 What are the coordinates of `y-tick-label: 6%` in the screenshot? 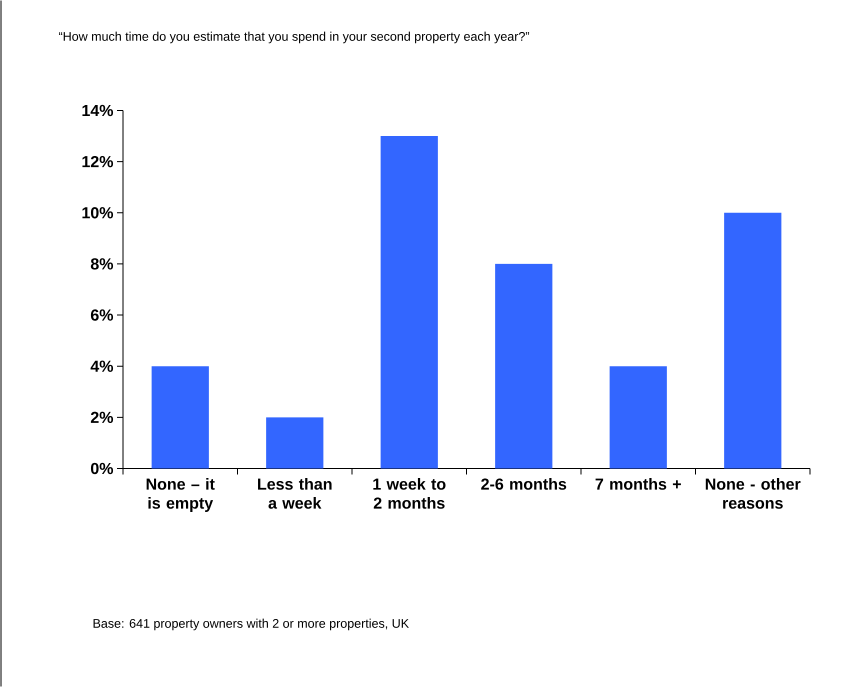 It's located at (102, 315).